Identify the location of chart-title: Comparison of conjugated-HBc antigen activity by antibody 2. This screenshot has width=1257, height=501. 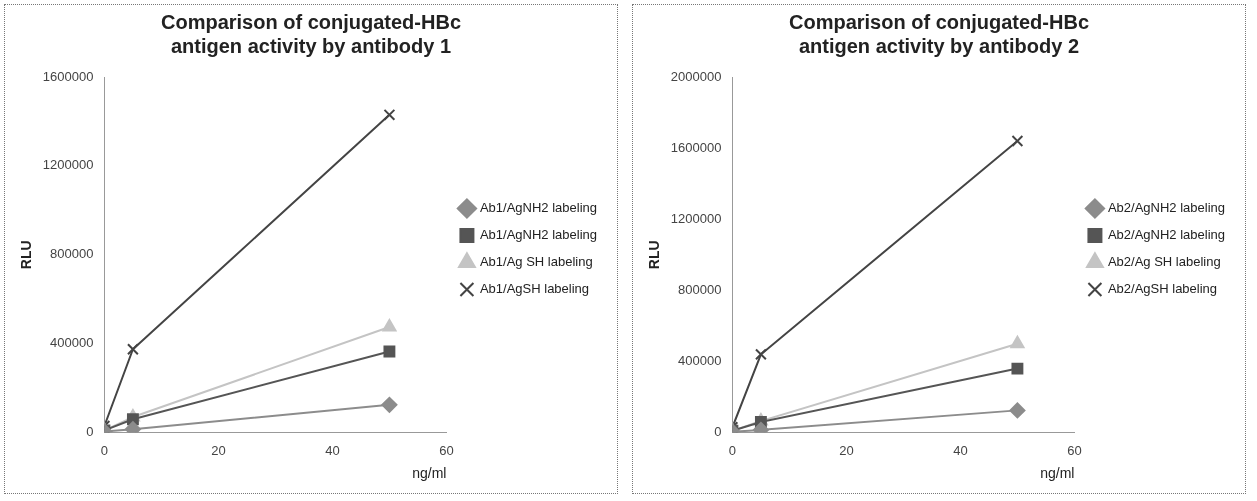
(939, 33).